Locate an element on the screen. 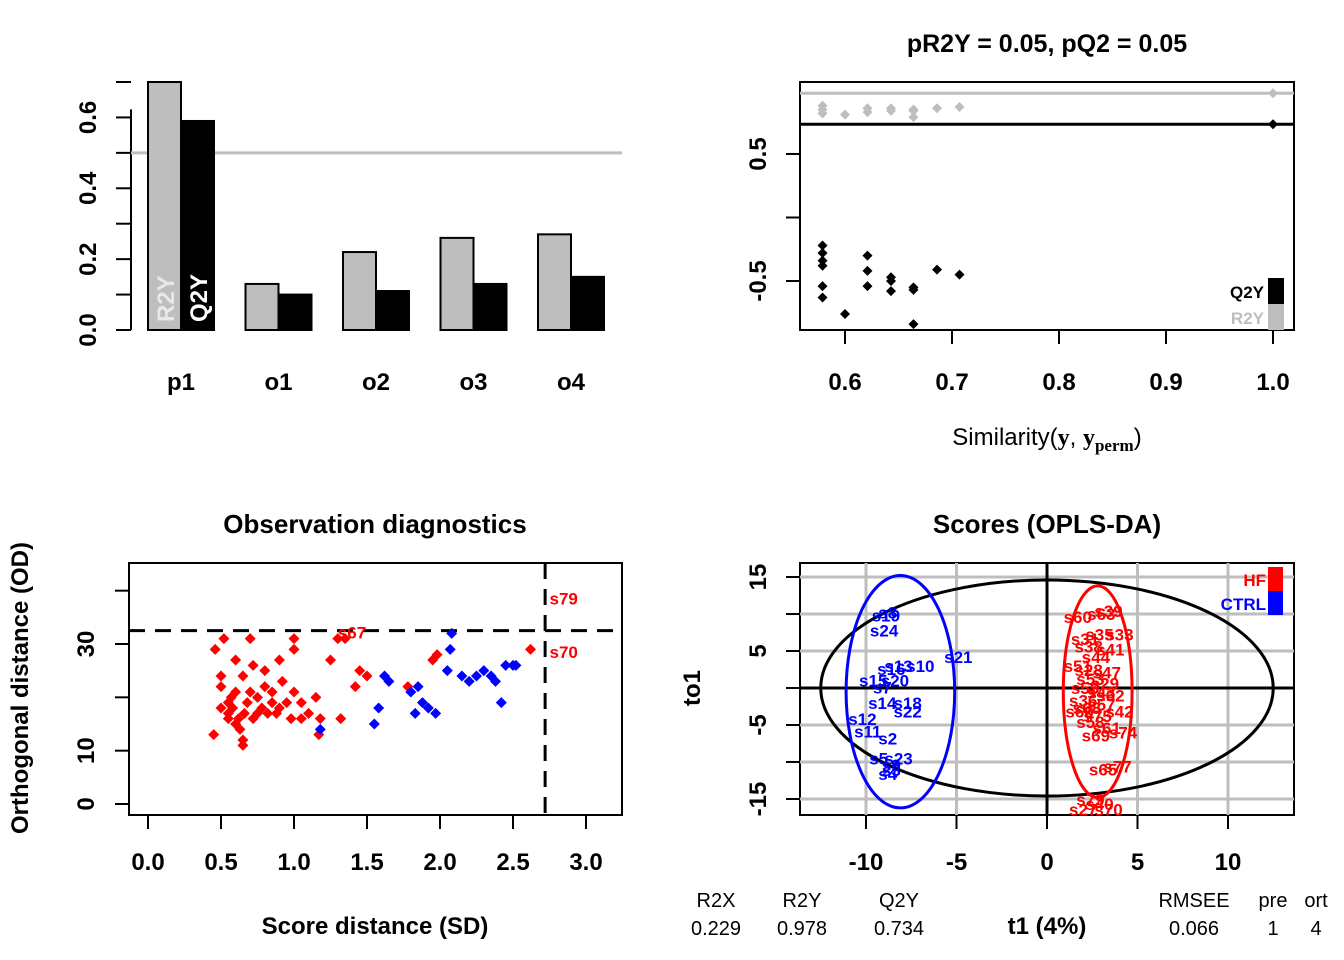 This screenshot has width=1344, height=960. scores-sample-label-hf: s68 is located at coordinates (1087, 708).